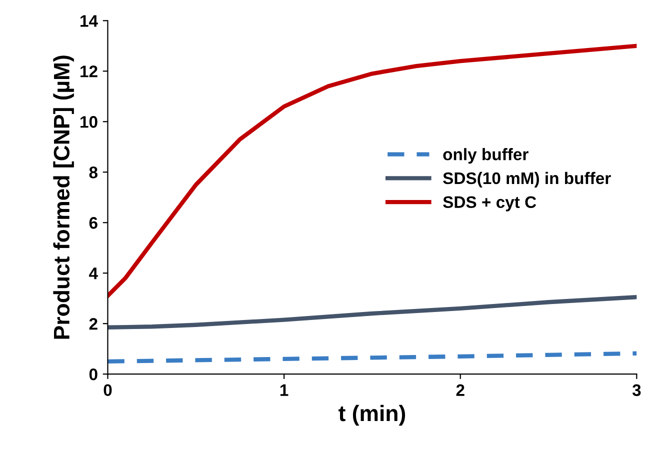  What do you see at coordinates (93, 324) in the screenshot?
I see `y-tick-label: 2` at bounding box center [93, 324].